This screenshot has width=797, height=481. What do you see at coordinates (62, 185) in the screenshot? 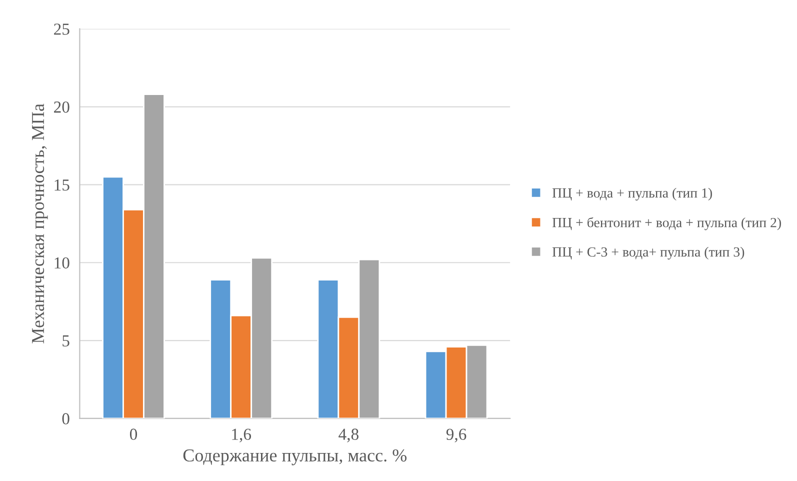
I see `y-tick-label: 15` at bounding box center [62, 185].